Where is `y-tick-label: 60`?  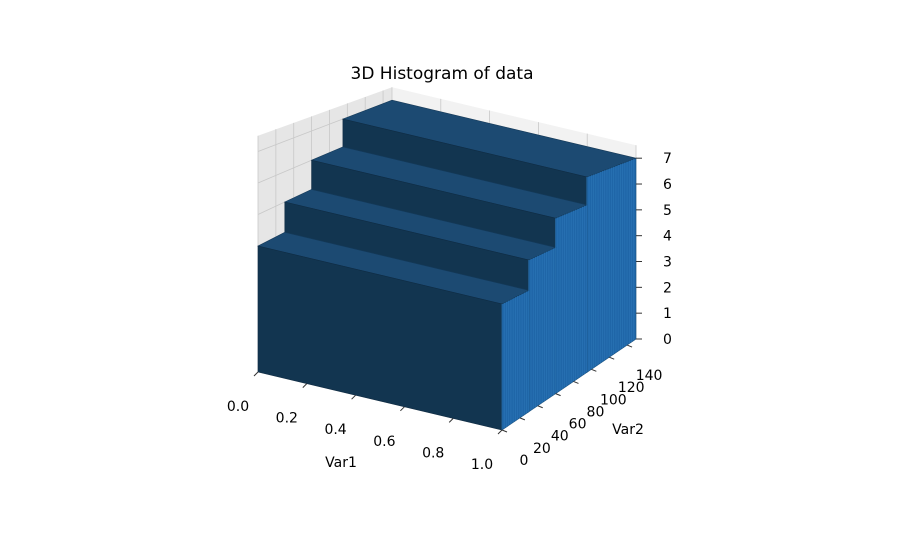 y-tick-label: 60 is located at coordinates (578, 425).